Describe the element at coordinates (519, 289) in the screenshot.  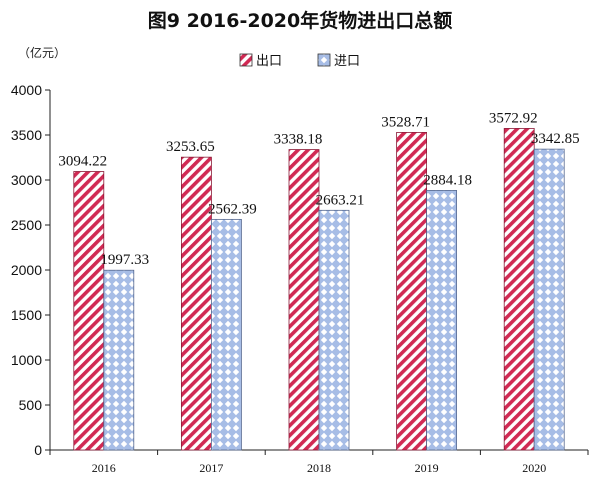
I see `bar-export-2020` at that location.